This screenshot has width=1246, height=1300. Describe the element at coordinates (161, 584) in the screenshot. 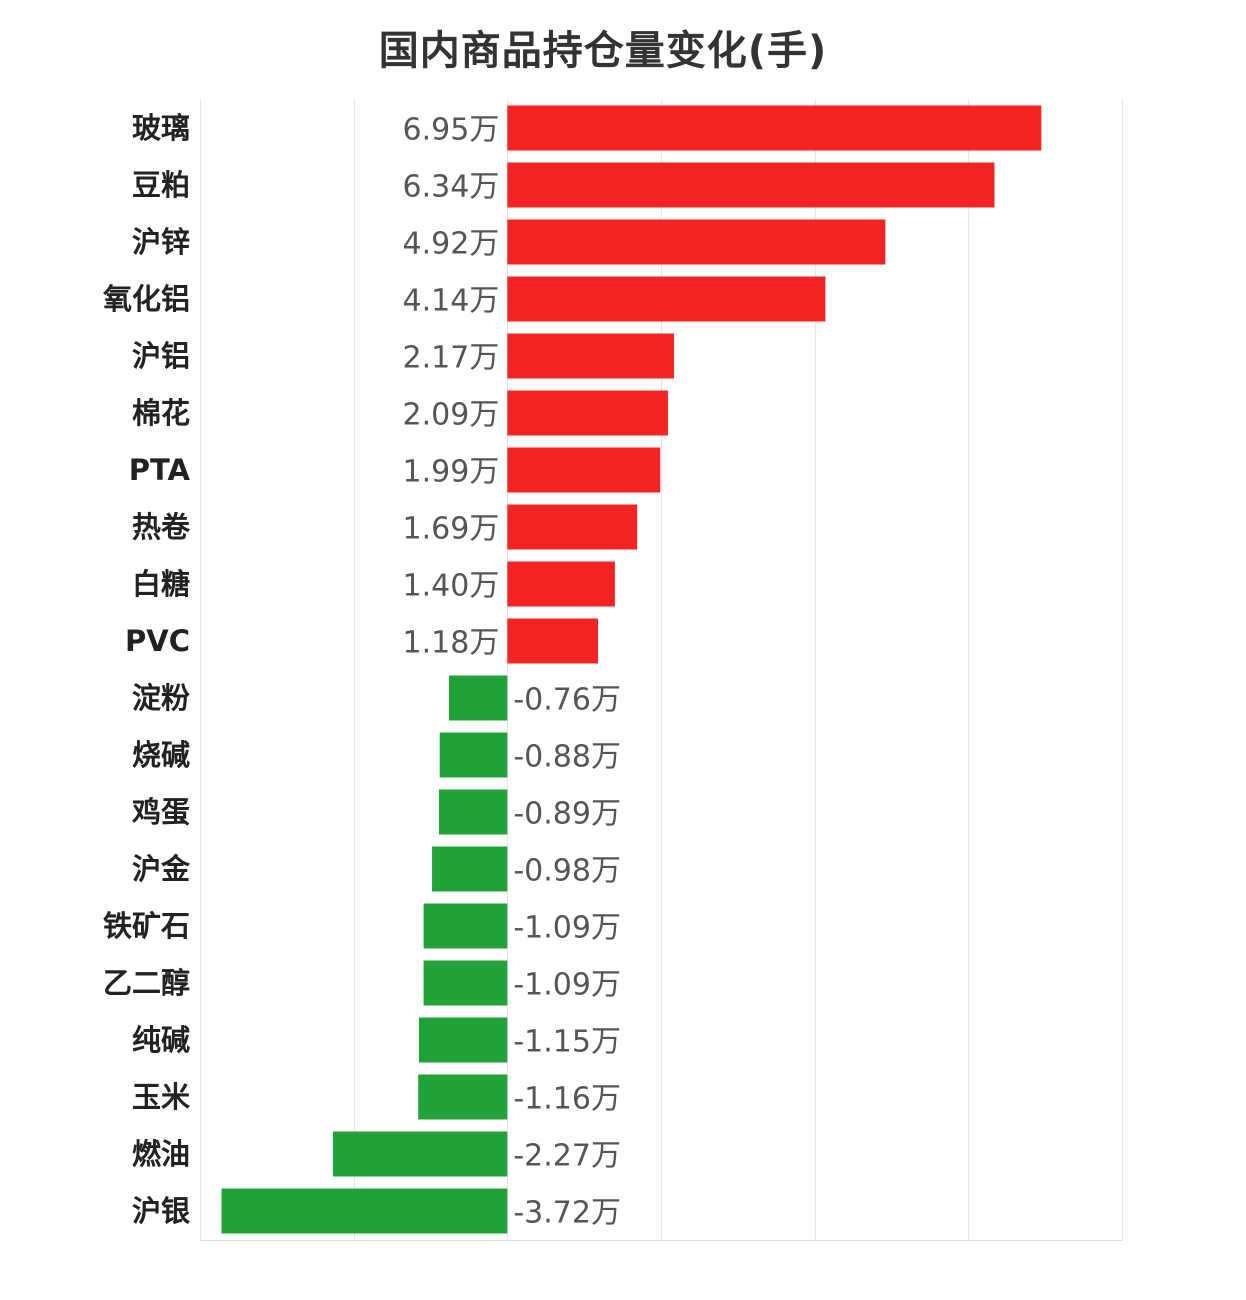

I see `category-label: 白糖` at that location.